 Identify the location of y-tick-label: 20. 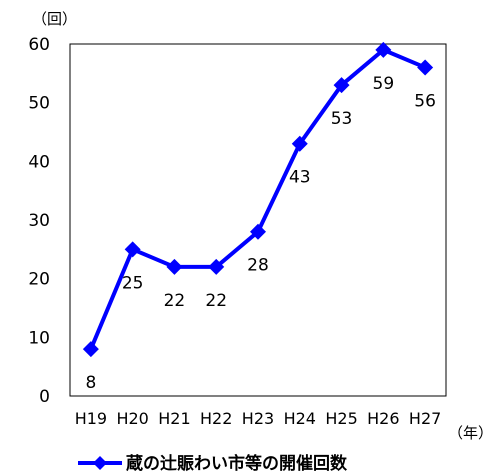
(39, 280).